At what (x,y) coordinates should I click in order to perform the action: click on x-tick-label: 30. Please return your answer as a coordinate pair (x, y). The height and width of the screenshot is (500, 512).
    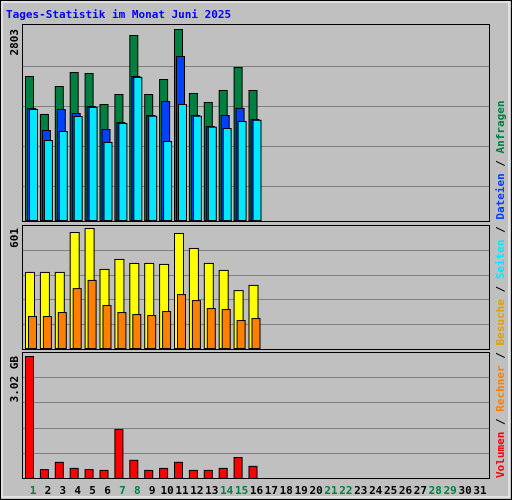
    Looking at the image, I should click on (464, 490).